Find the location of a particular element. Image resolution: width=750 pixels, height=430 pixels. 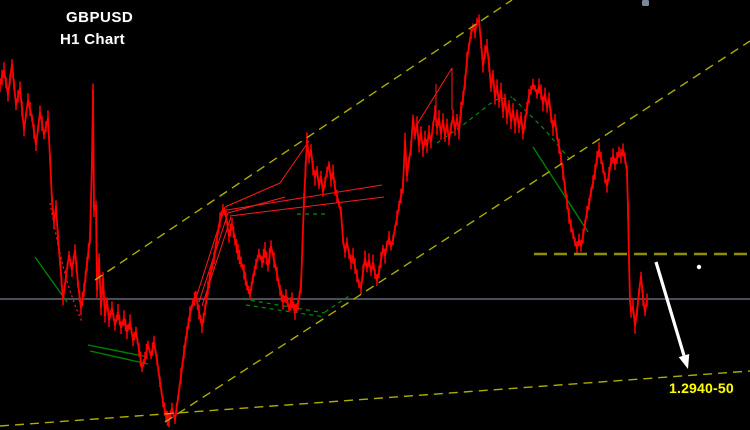

timeframe-label: H1 Chart is located at coordinates (92, 39).